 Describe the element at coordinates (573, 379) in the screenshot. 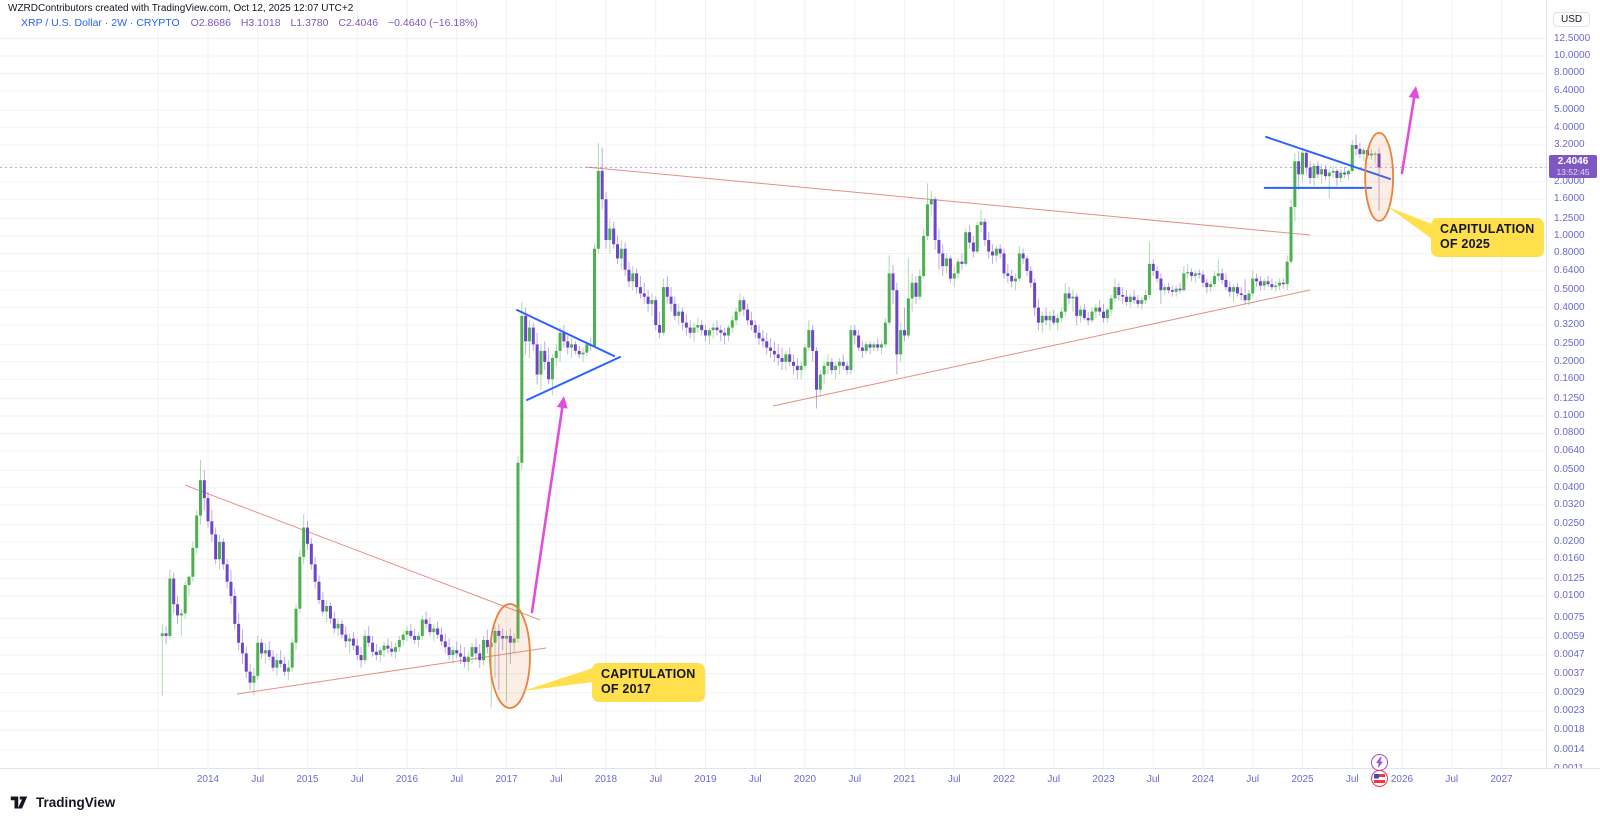

I see `pennant-2017-lower` at that location.